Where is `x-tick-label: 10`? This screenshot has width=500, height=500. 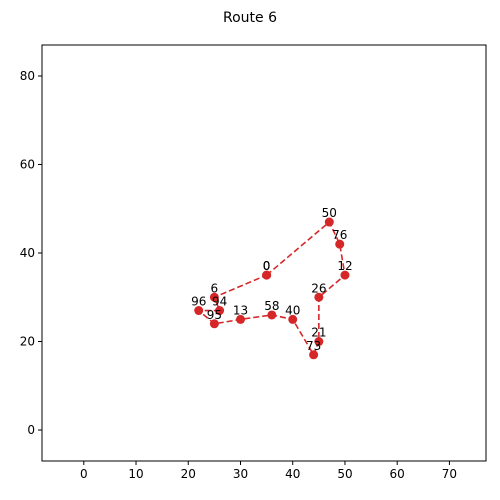
x-tick-label: 10 is located at coordinates (135, 474).